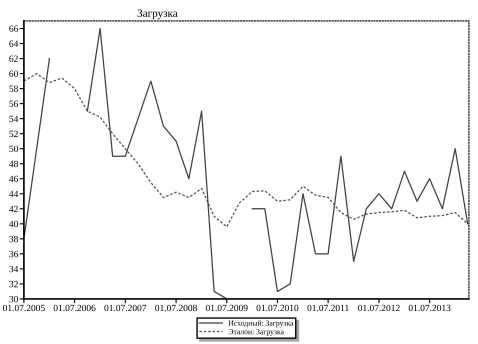 This screenshot has height=344, width=478. I want to click on y-tick-label: 66, so click(13, 29).